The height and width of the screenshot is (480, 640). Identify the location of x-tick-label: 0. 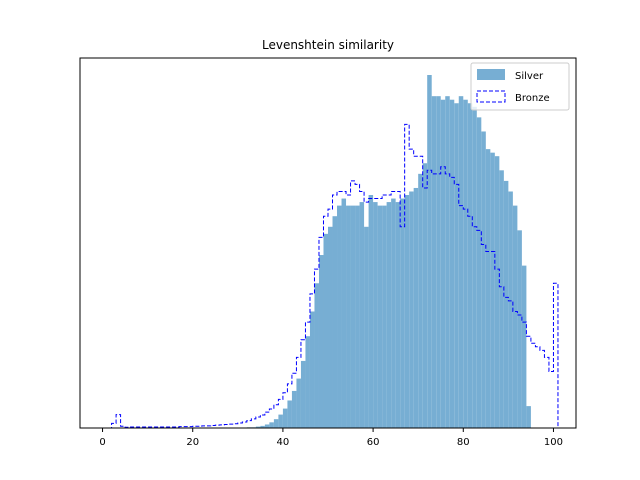
(102, 442).